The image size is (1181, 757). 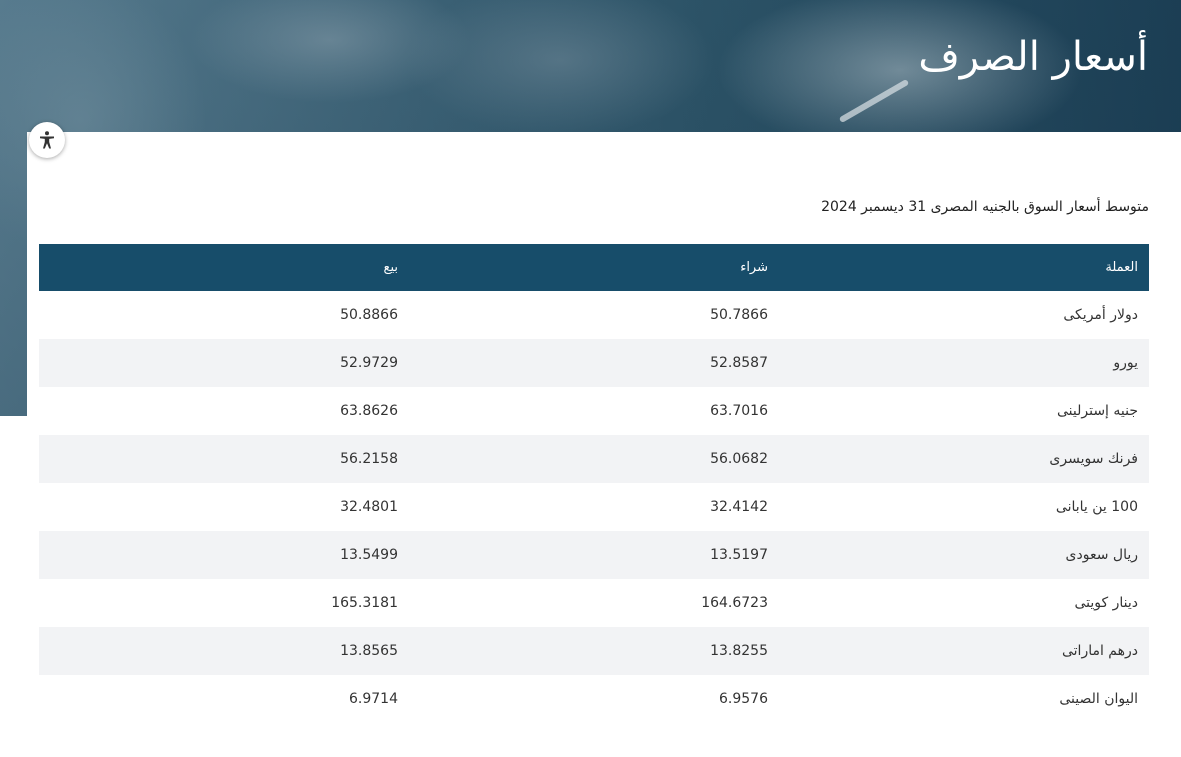 I want to click on buy-rate: 50.7866, so click(x=739, y=315).